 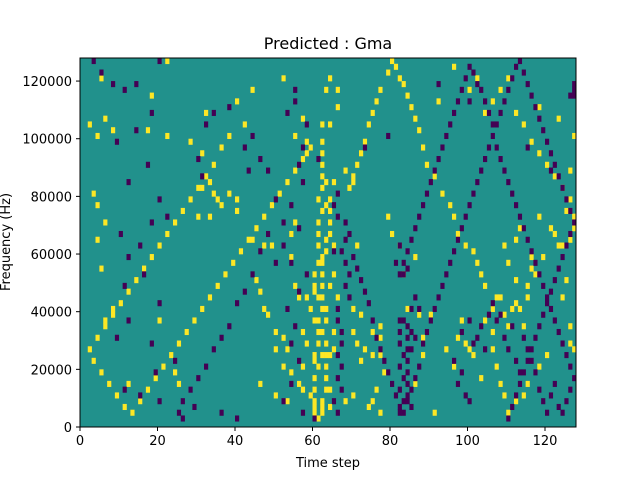 I want to click on chart-title: Predicted : Gma, so click(x=328, y=43).